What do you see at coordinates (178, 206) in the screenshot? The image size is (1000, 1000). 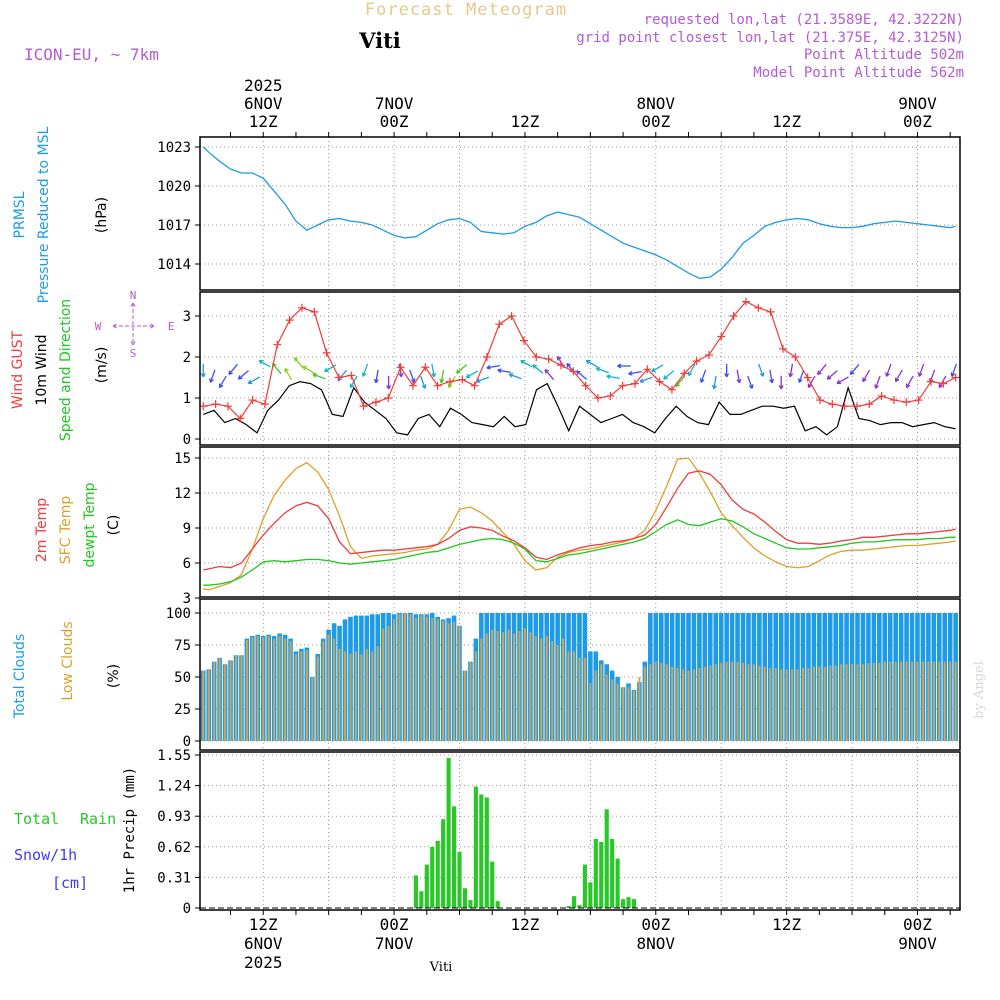 I see `y-axis-ticks: 1014 1017 1020 1023` at bounding box center [178, 206].